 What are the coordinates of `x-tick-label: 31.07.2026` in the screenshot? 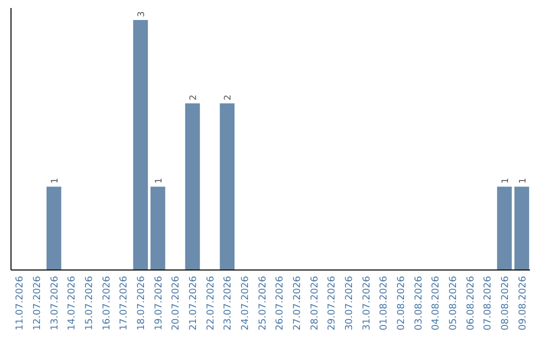 It's located at (366, 303).